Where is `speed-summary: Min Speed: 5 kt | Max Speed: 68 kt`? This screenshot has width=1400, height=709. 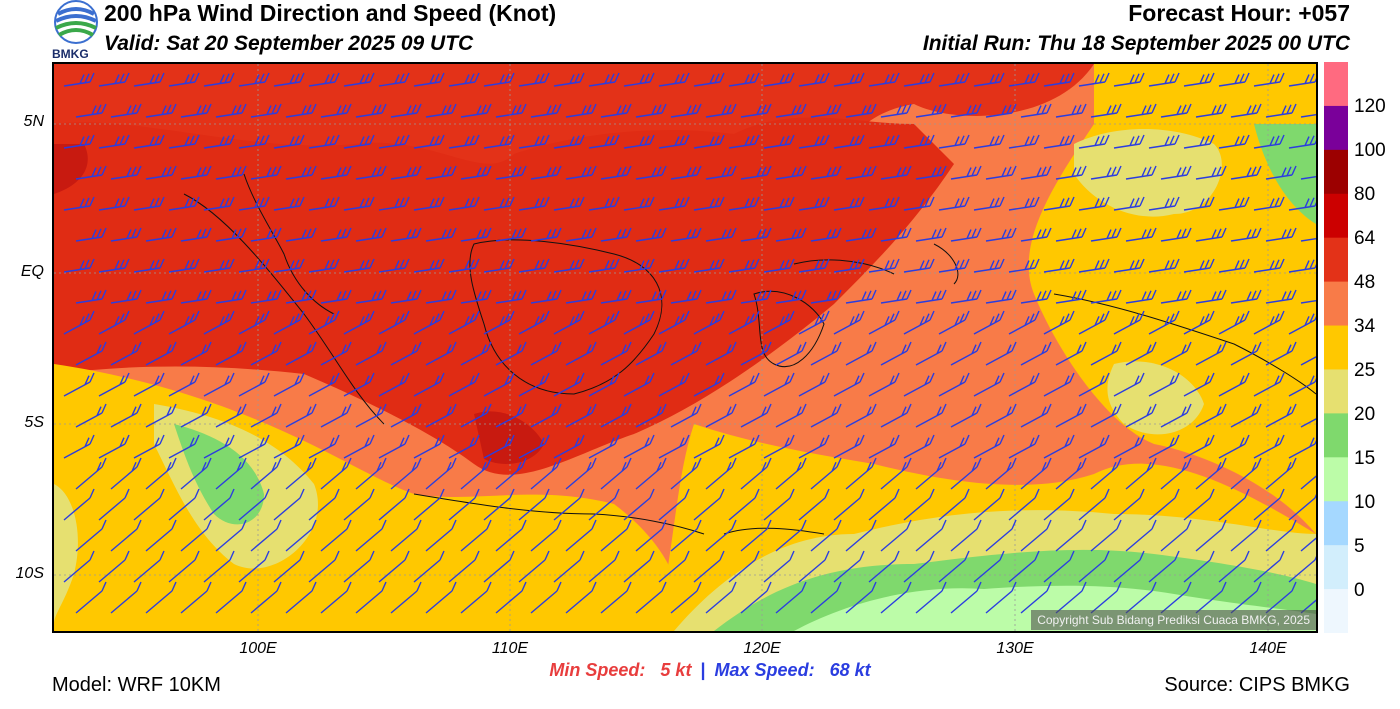
speed-summary: Min Speed: 5 kt | Max Speed: 68 kt is located at coordinates (710, 670).